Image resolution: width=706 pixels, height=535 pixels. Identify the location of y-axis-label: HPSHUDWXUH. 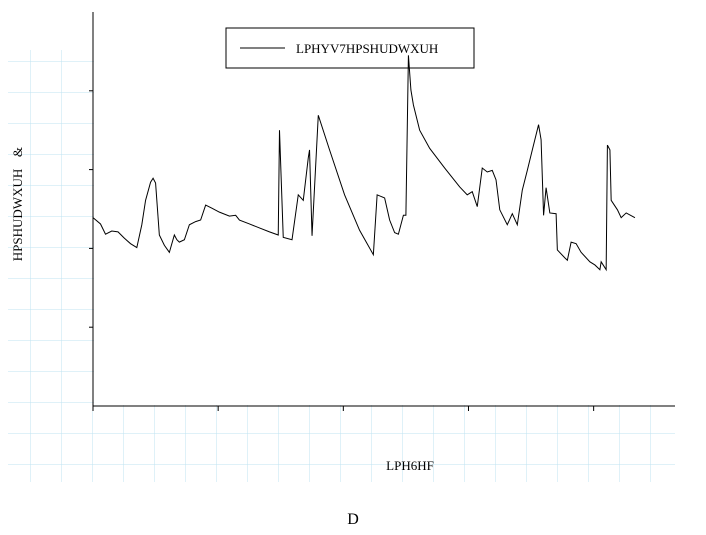
(17, 215).